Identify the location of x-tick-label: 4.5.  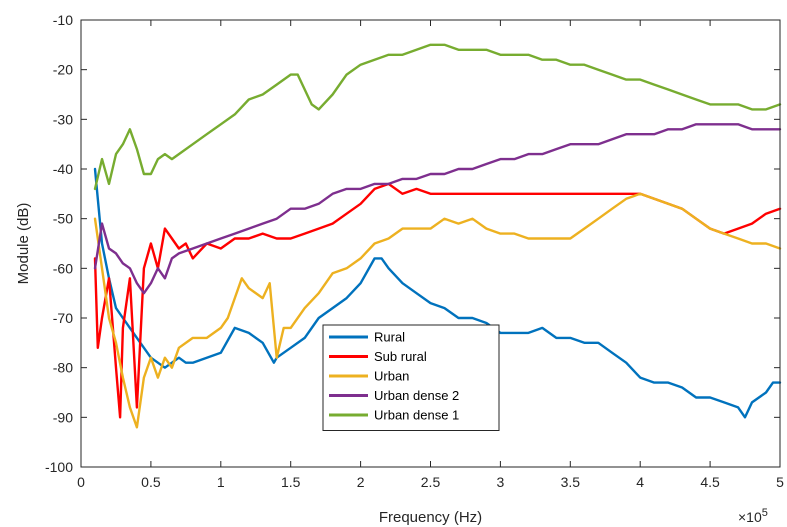
(710, 482).